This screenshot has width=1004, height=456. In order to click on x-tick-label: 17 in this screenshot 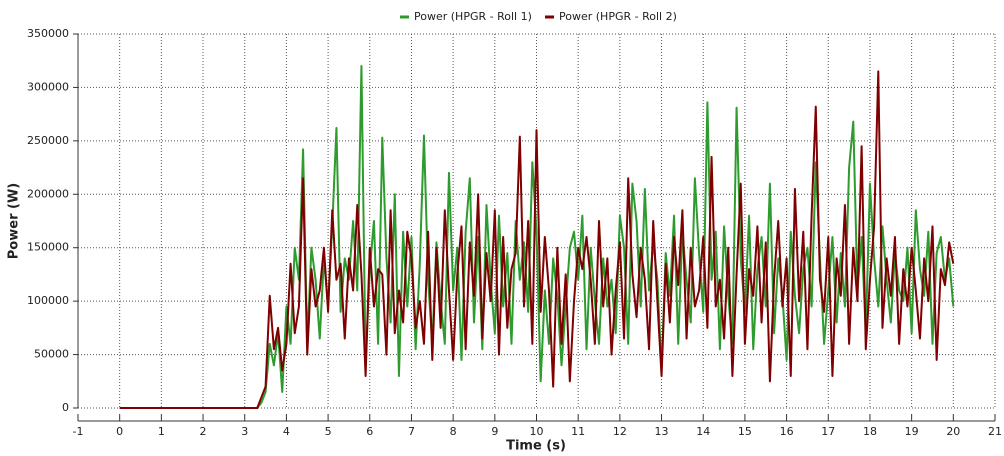, I will do `click(828, 431)`.